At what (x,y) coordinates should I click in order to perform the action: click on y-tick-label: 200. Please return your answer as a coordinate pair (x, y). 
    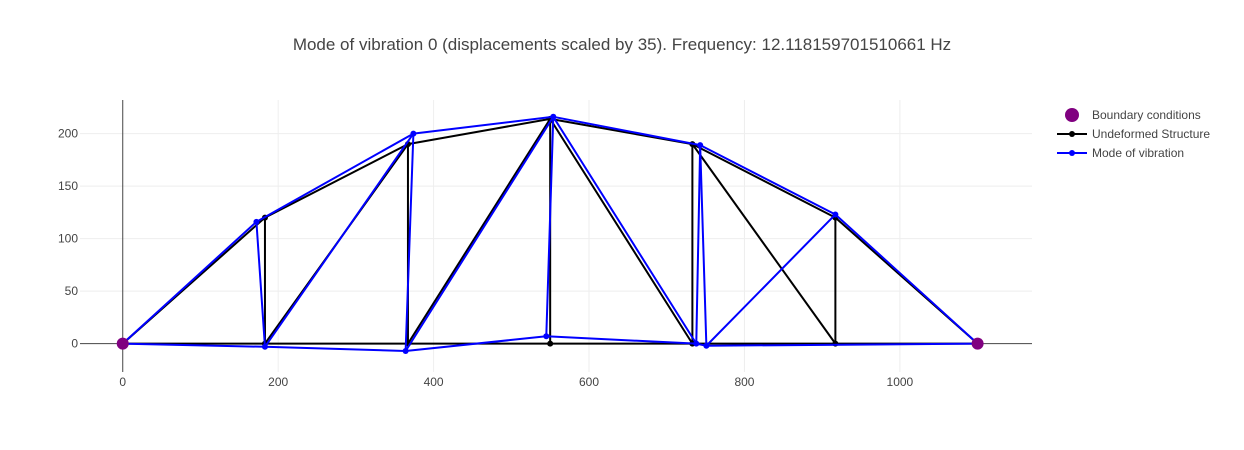
    Looking at the image, I should click on (68, 134).